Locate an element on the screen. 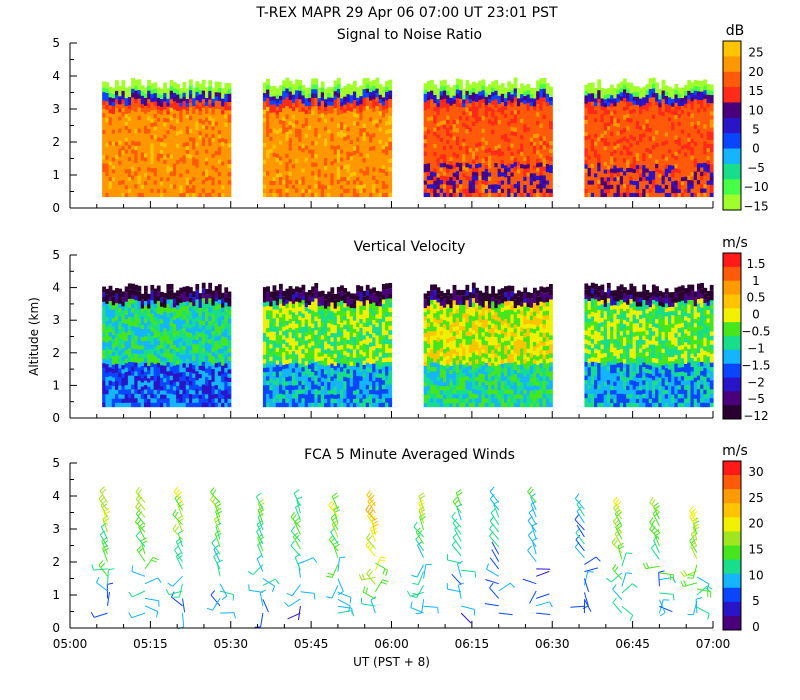 The height and width of the screenshot is (700, 800). y-tick-label: 0 is located at coordinates (56, 208).